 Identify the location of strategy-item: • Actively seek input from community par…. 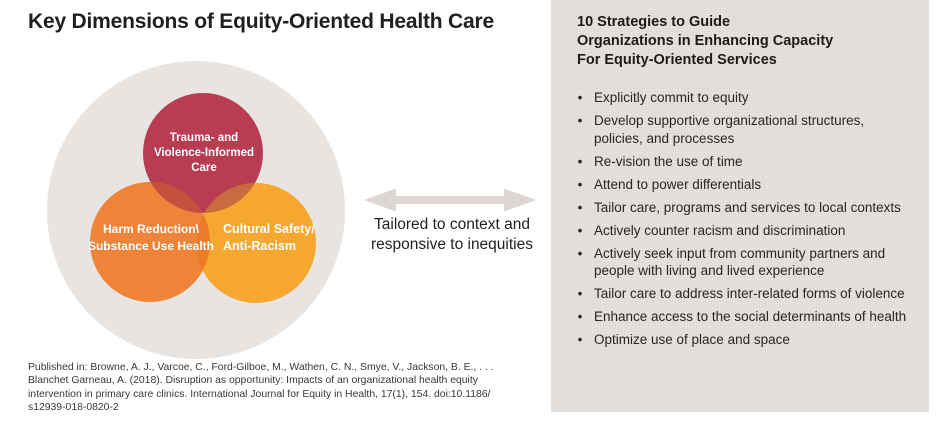
(742, 262).